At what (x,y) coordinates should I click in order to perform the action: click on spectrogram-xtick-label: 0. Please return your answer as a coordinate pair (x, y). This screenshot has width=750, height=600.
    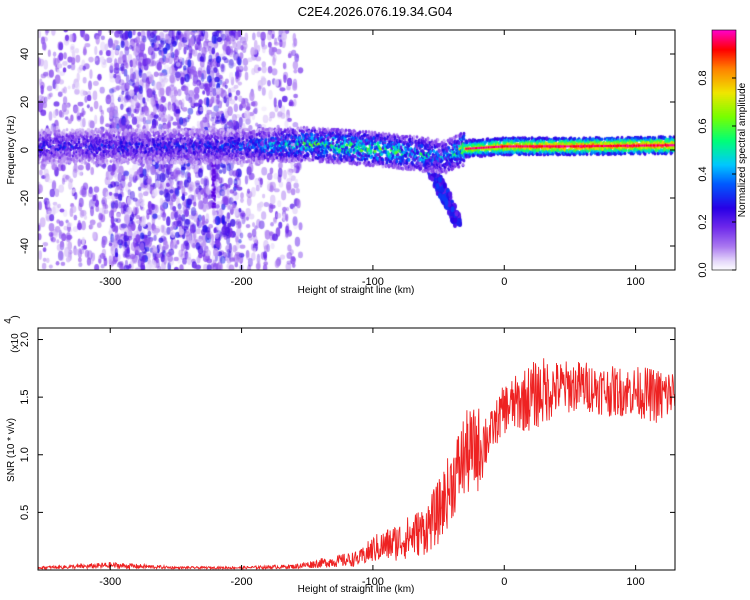
    Looking at the image, I should click on (504, 282).